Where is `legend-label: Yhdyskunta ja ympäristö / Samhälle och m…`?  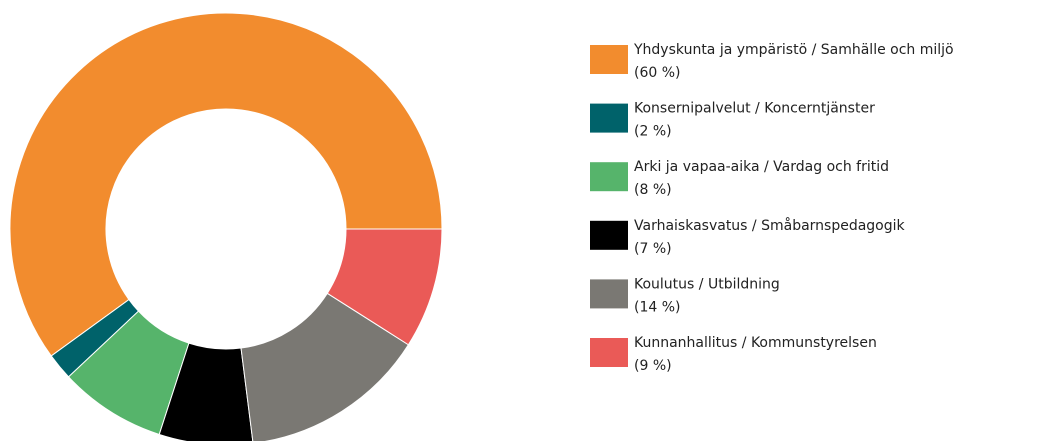
legend-label: Yhdyskunta ja ympäristö / Samhälle och m… is located at coordinates (793, 50).